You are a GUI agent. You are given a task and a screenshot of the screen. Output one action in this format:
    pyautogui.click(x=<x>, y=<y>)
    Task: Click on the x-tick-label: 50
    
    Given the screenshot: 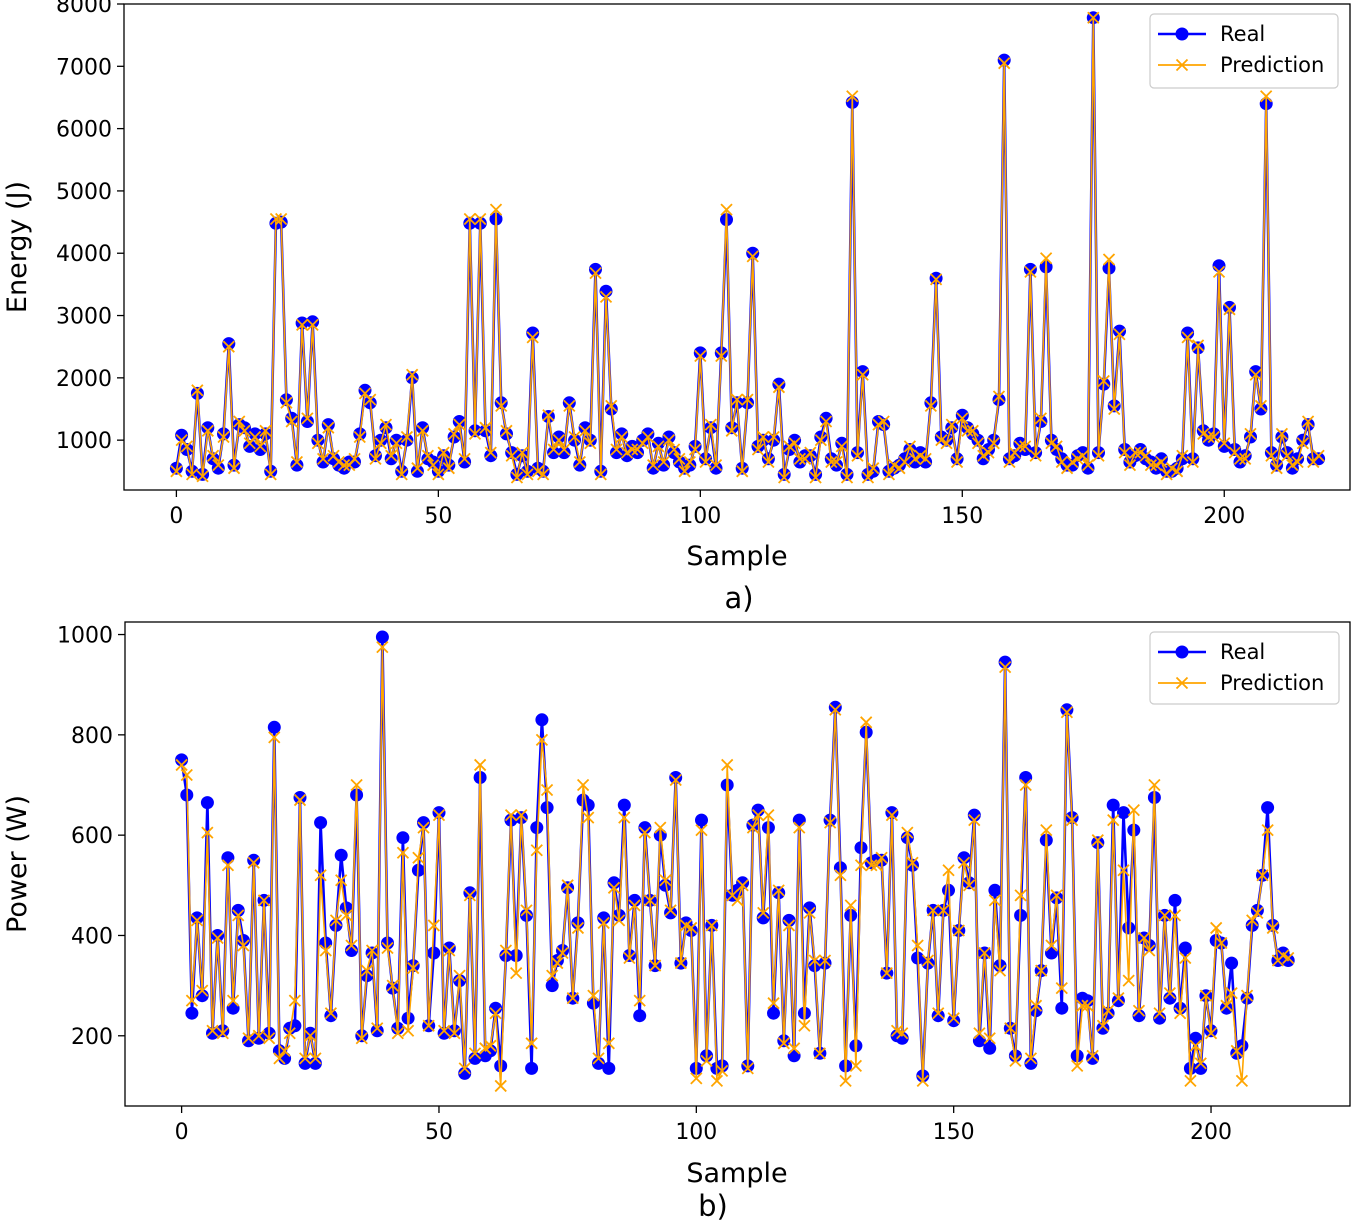 What is the action you would take?
    pyautogui.click(x=438, y=516)
    